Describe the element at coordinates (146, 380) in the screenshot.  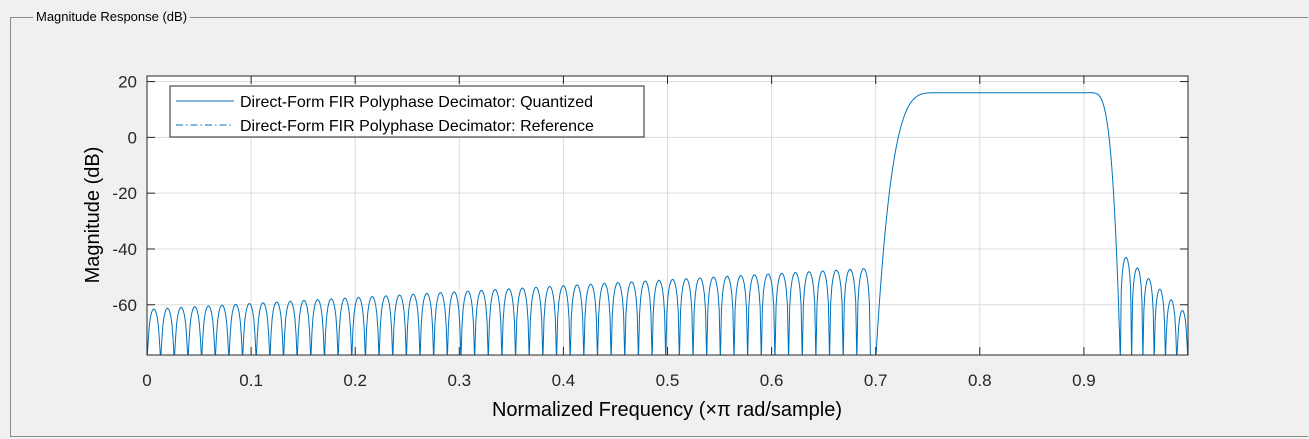
I see `x-tick-label: 0` at that location.